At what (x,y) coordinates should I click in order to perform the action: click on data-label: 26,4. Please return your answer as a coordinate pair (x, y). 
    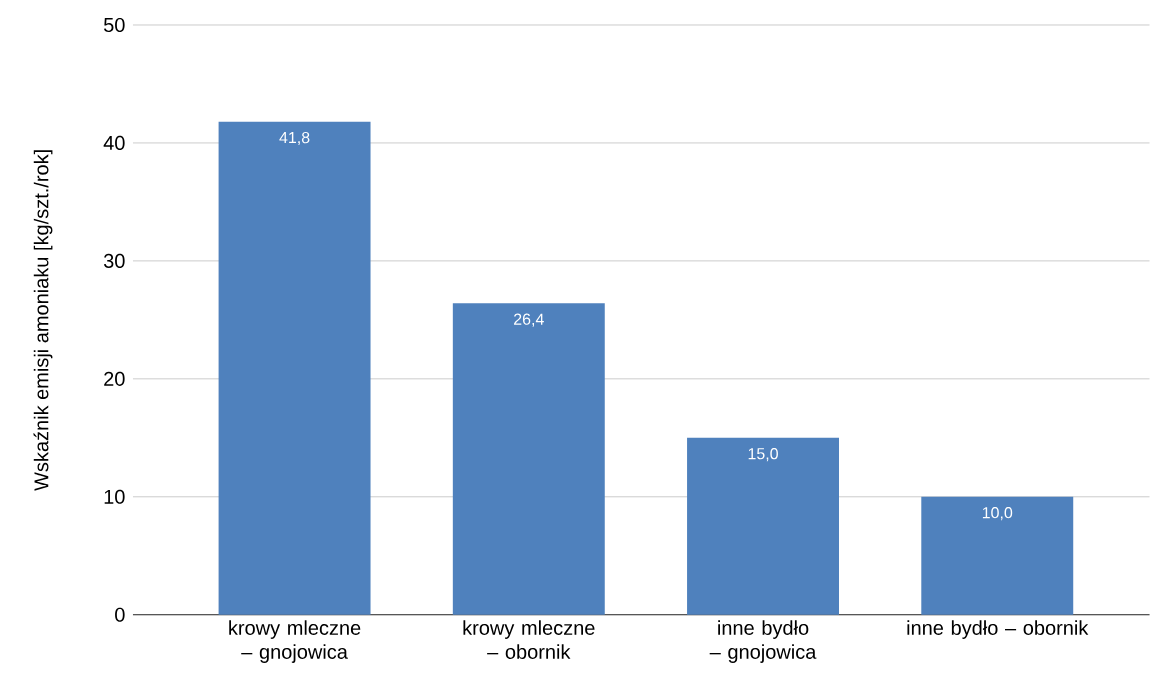
    Looking at the image, I should click on (529, 320).